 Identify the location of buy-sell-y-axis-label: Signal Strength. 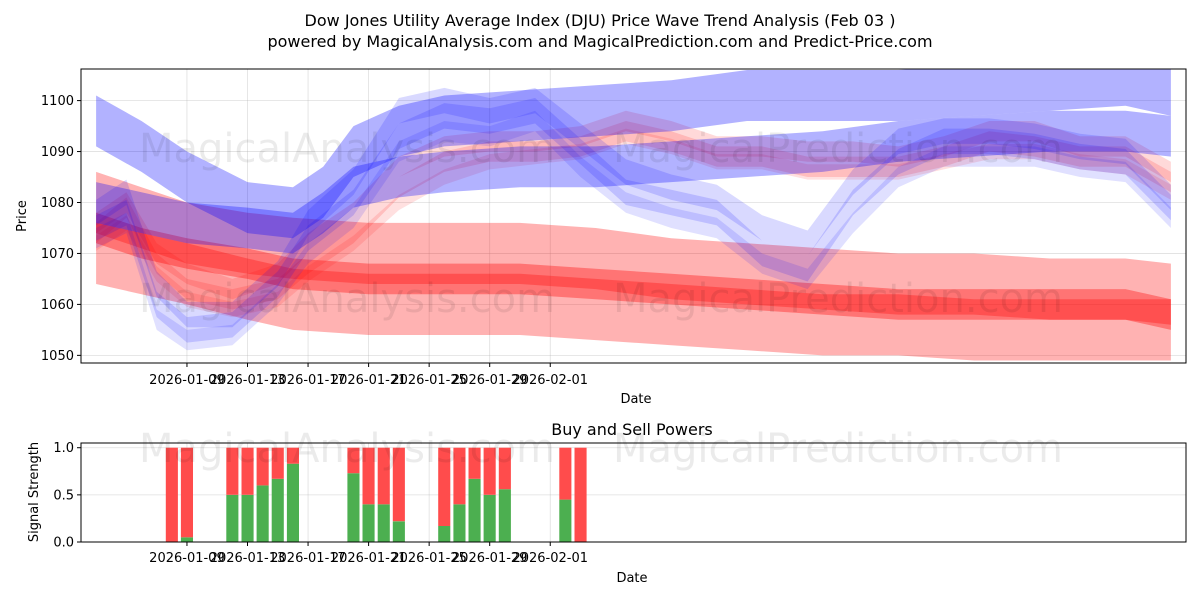
(34, 492).